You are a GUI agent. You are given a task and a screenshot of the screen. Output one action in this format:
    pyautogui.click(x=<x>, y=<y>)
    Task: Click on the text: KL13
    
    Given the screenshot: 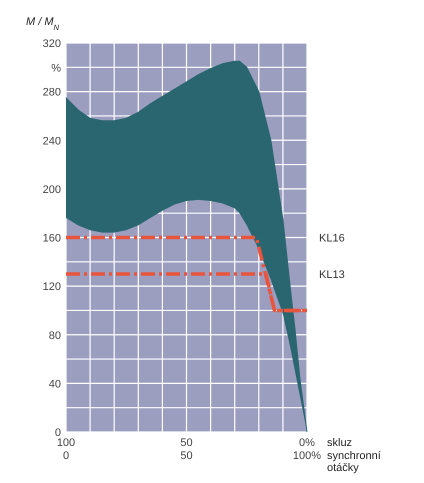 What is the action you would take?
    pyautogui.click(x=332, y=274)
    